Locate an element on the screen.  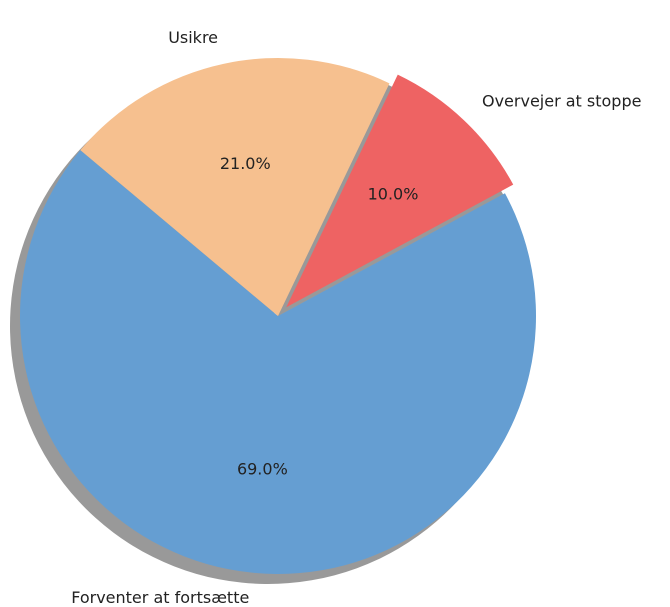
slice is located at coordinates (400, 191).